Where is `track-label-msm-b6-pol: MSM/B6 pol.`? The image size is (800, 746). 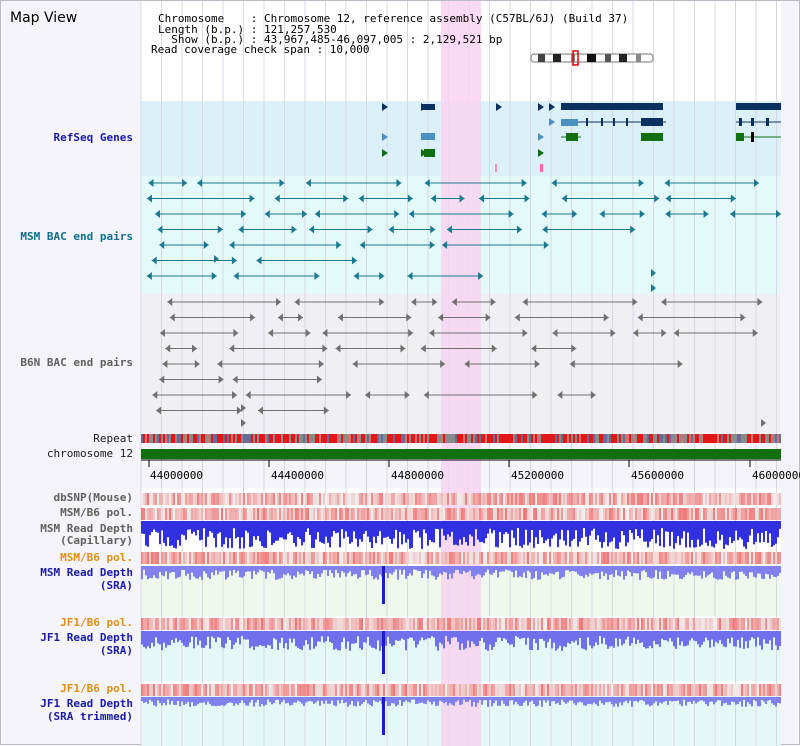 track-label-msm-b6-pol: MSM/B6 pol. is located at coordinates (96, 512).